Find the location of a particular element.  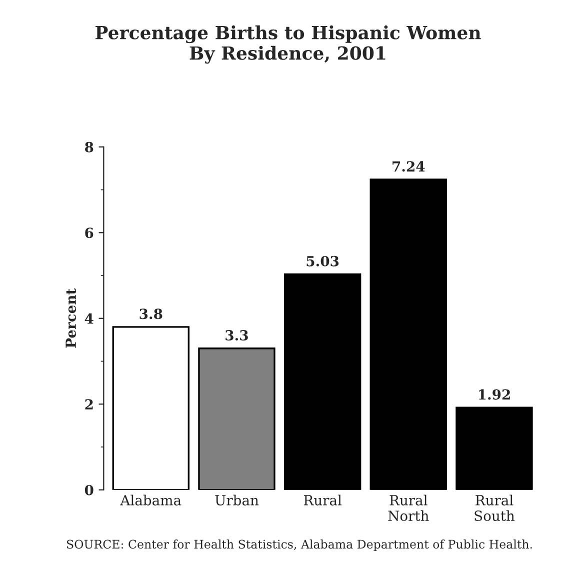

source-note: SOURCE: Center for Health Statistics, Alabama Department of Public Health. is located at coordinates (299, 545).